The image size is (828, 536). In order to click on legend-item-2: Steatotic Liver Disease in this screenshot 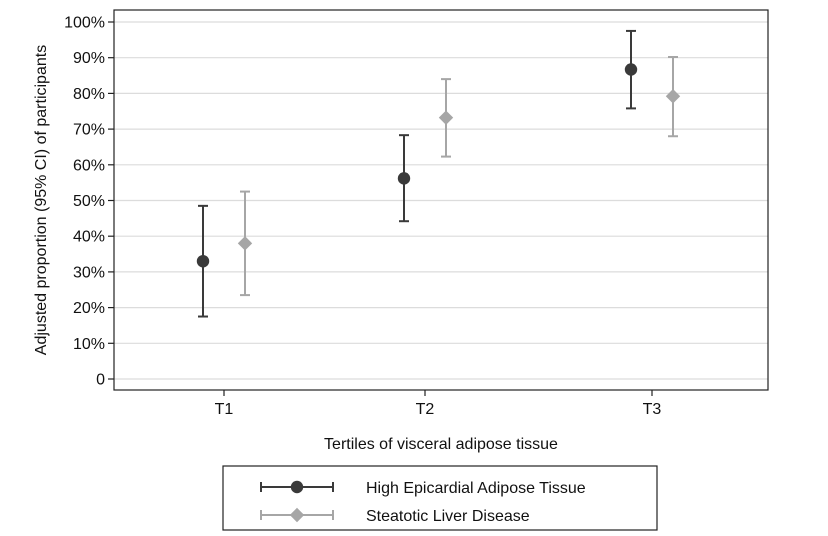, I will do `click(395, 516)`.